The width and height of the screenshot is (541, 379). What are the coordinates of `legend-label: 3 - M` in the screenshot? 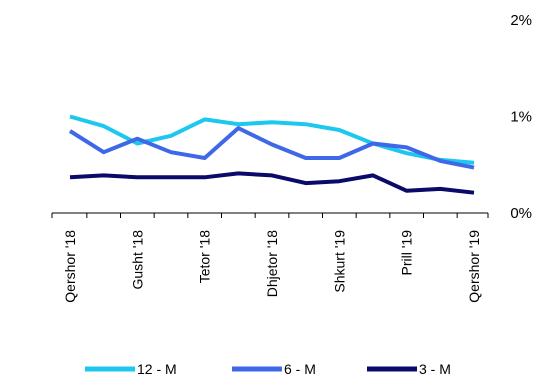 It's located at (435, 369).